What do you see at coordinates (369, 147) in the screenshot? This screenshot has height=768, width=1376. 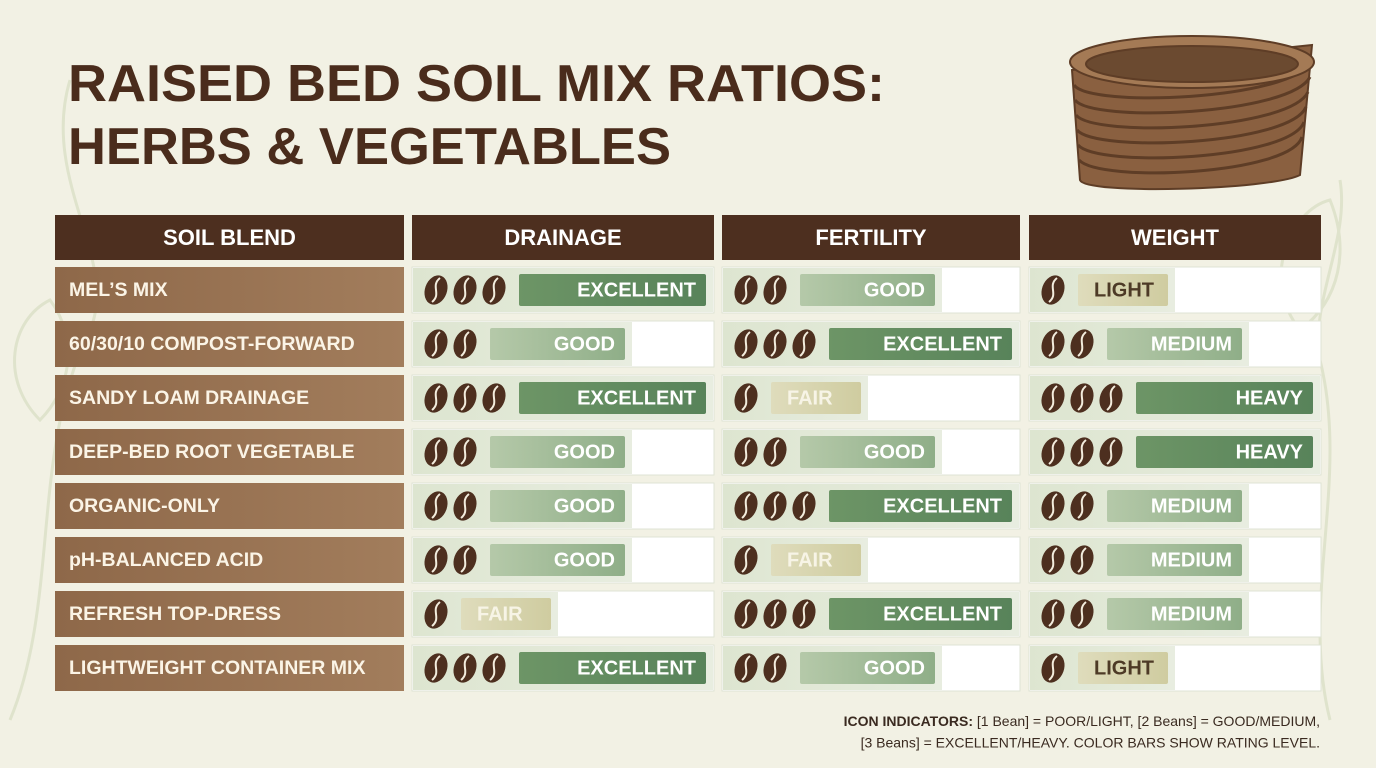 I see `title-line: HERBS & VEGETABLES` at bounding box center [369, 147].